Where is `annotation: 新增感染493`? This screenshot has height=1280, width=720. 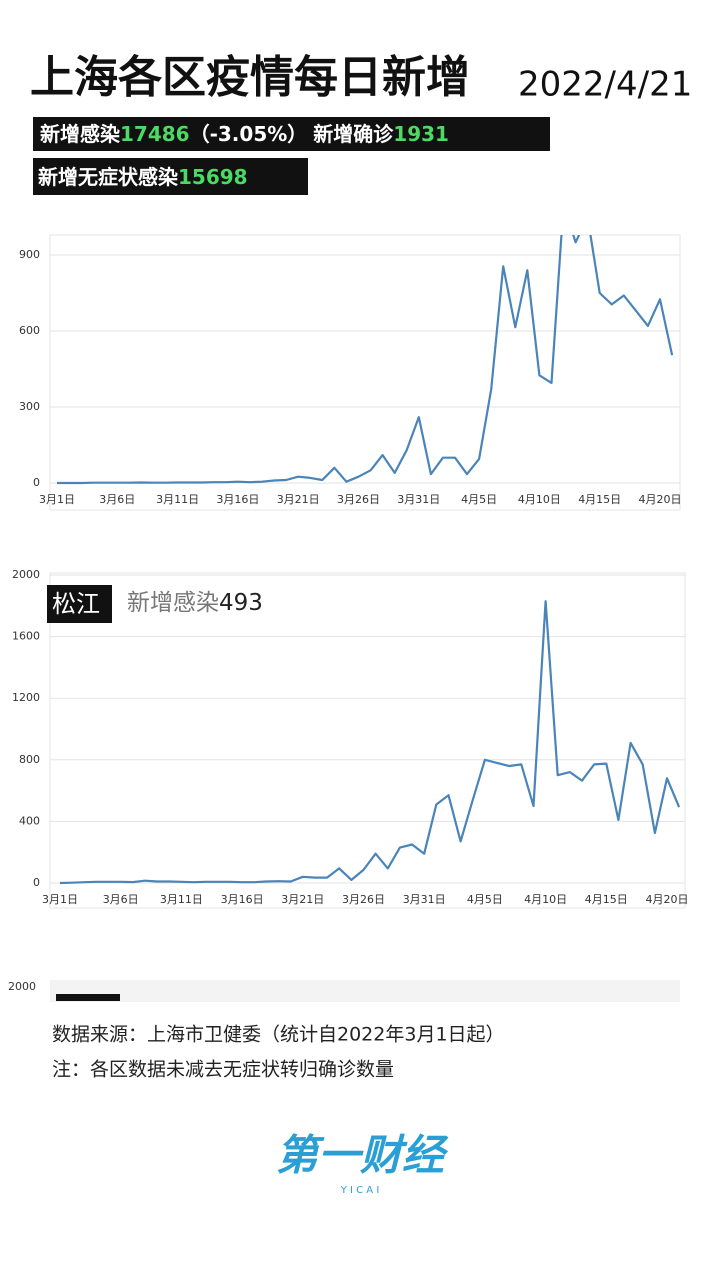 annotation: 新增感染493 is located at coordinates (195, 603).